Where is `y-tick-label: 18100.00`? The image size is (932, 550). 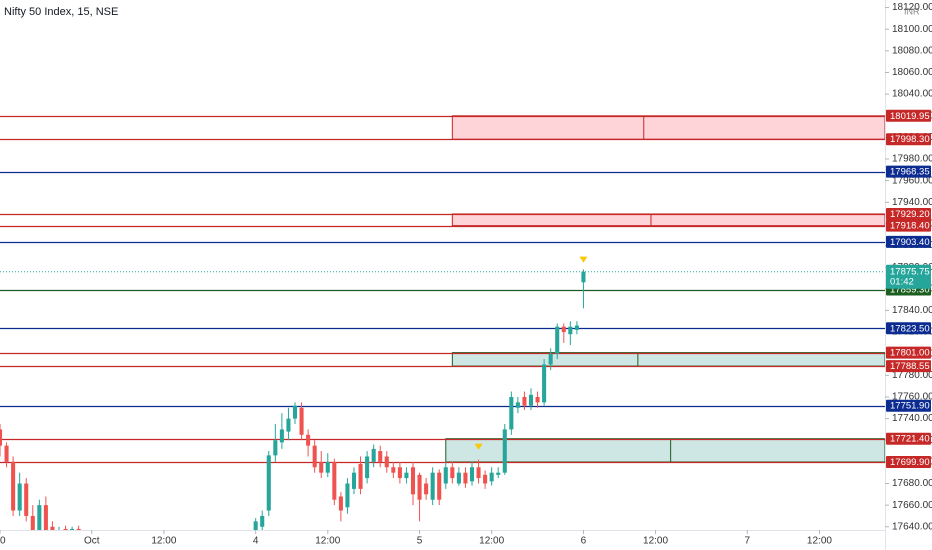 y-tick-label: 18100.00 is located at coordinates (912, 29).